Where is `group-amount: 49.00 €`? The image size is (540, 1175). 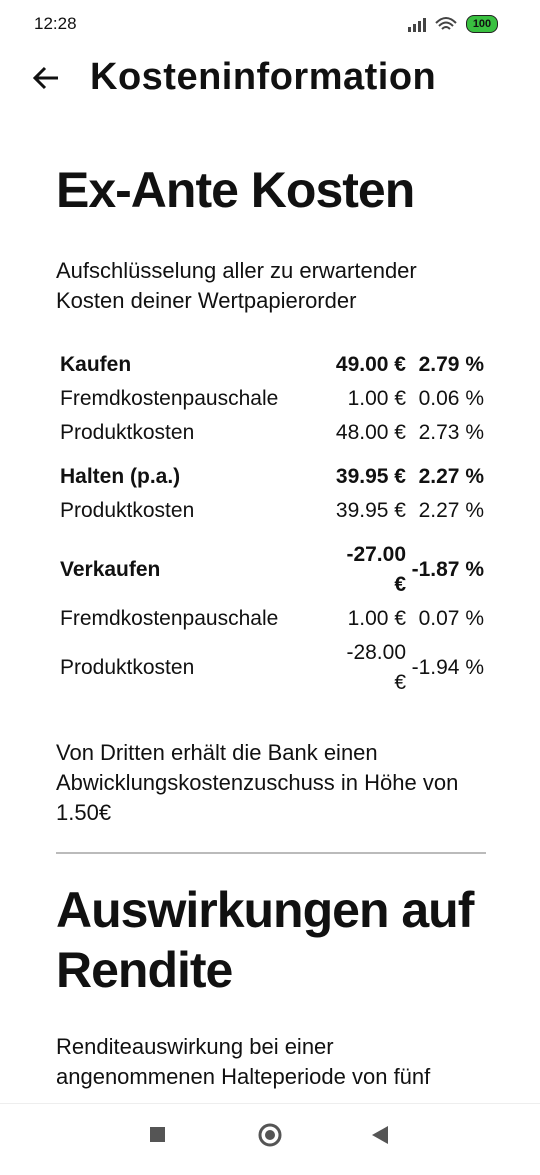 group-amount: 49.00 € is located at coordinates (370, 364).